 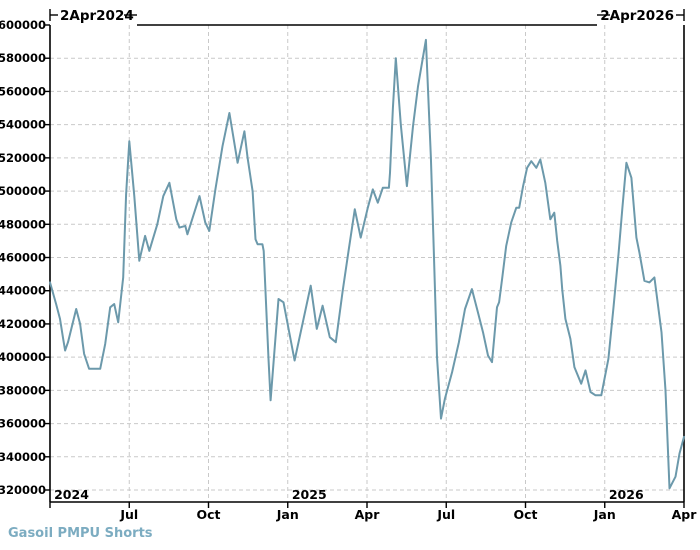 I want to click on y-tick-label: 560000, so click(x=23, y=91).